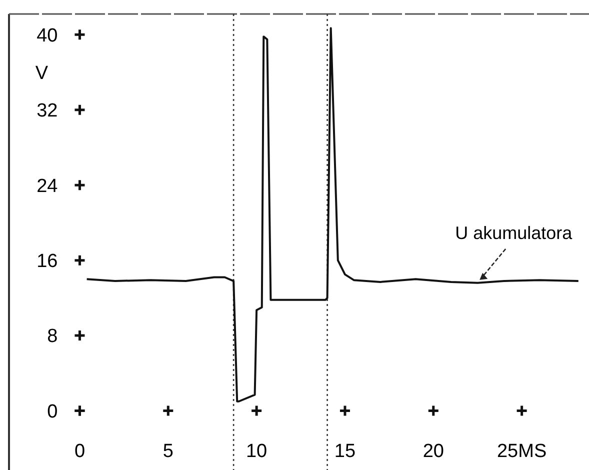  I want to click on x-tick-label: 5, so click(168, 451).